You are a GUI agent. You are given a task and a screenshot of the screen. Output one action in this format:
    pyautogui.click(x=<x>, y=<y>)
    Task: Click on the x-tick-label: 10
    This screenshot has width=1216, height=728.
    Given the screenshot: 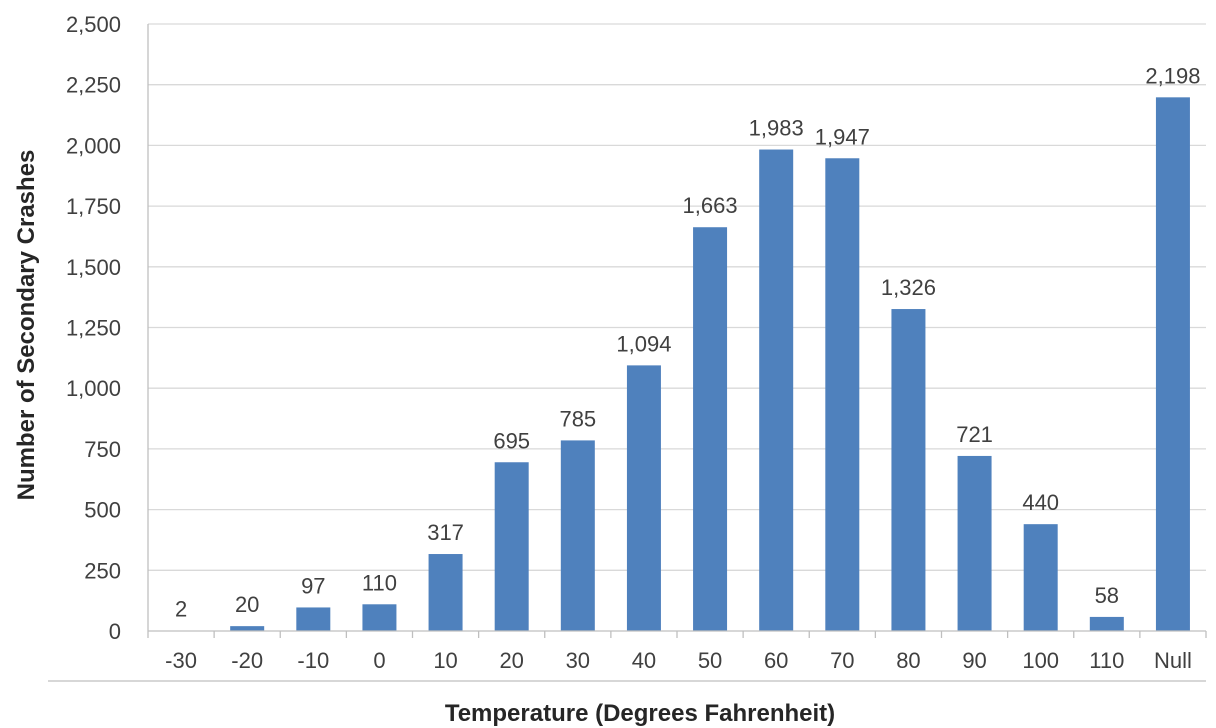 What is the action you would take?
    pyautogui.click(x=445, y=660)
    